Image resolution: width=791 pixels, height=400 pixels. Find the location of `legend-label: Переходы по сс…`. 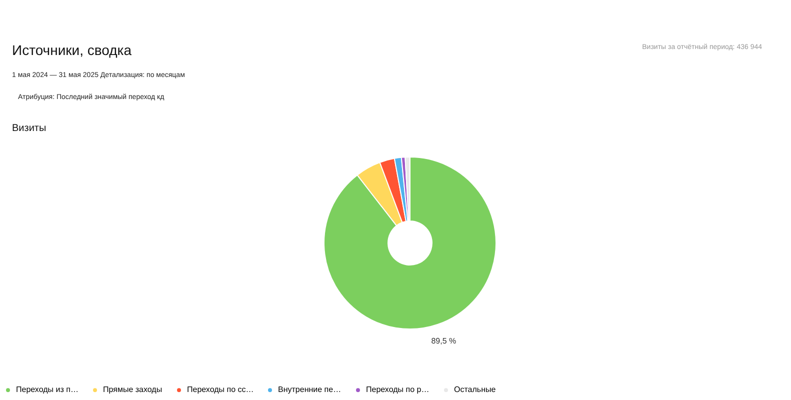

legend-label: Переходы по сс… is located at coordinates (220, 389).